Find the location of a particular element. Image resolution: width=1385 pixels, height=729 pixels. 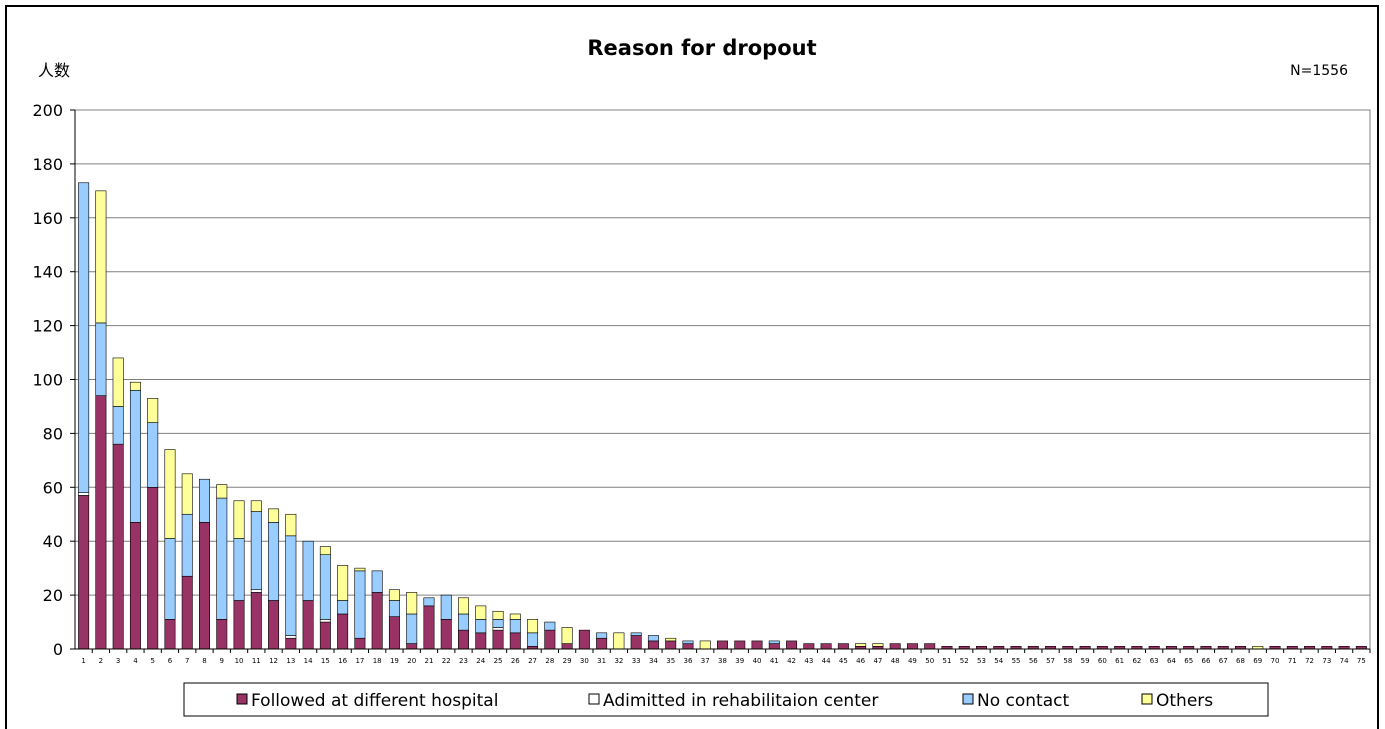

x-tick-label: 40 is located at coordinates (757, 661).